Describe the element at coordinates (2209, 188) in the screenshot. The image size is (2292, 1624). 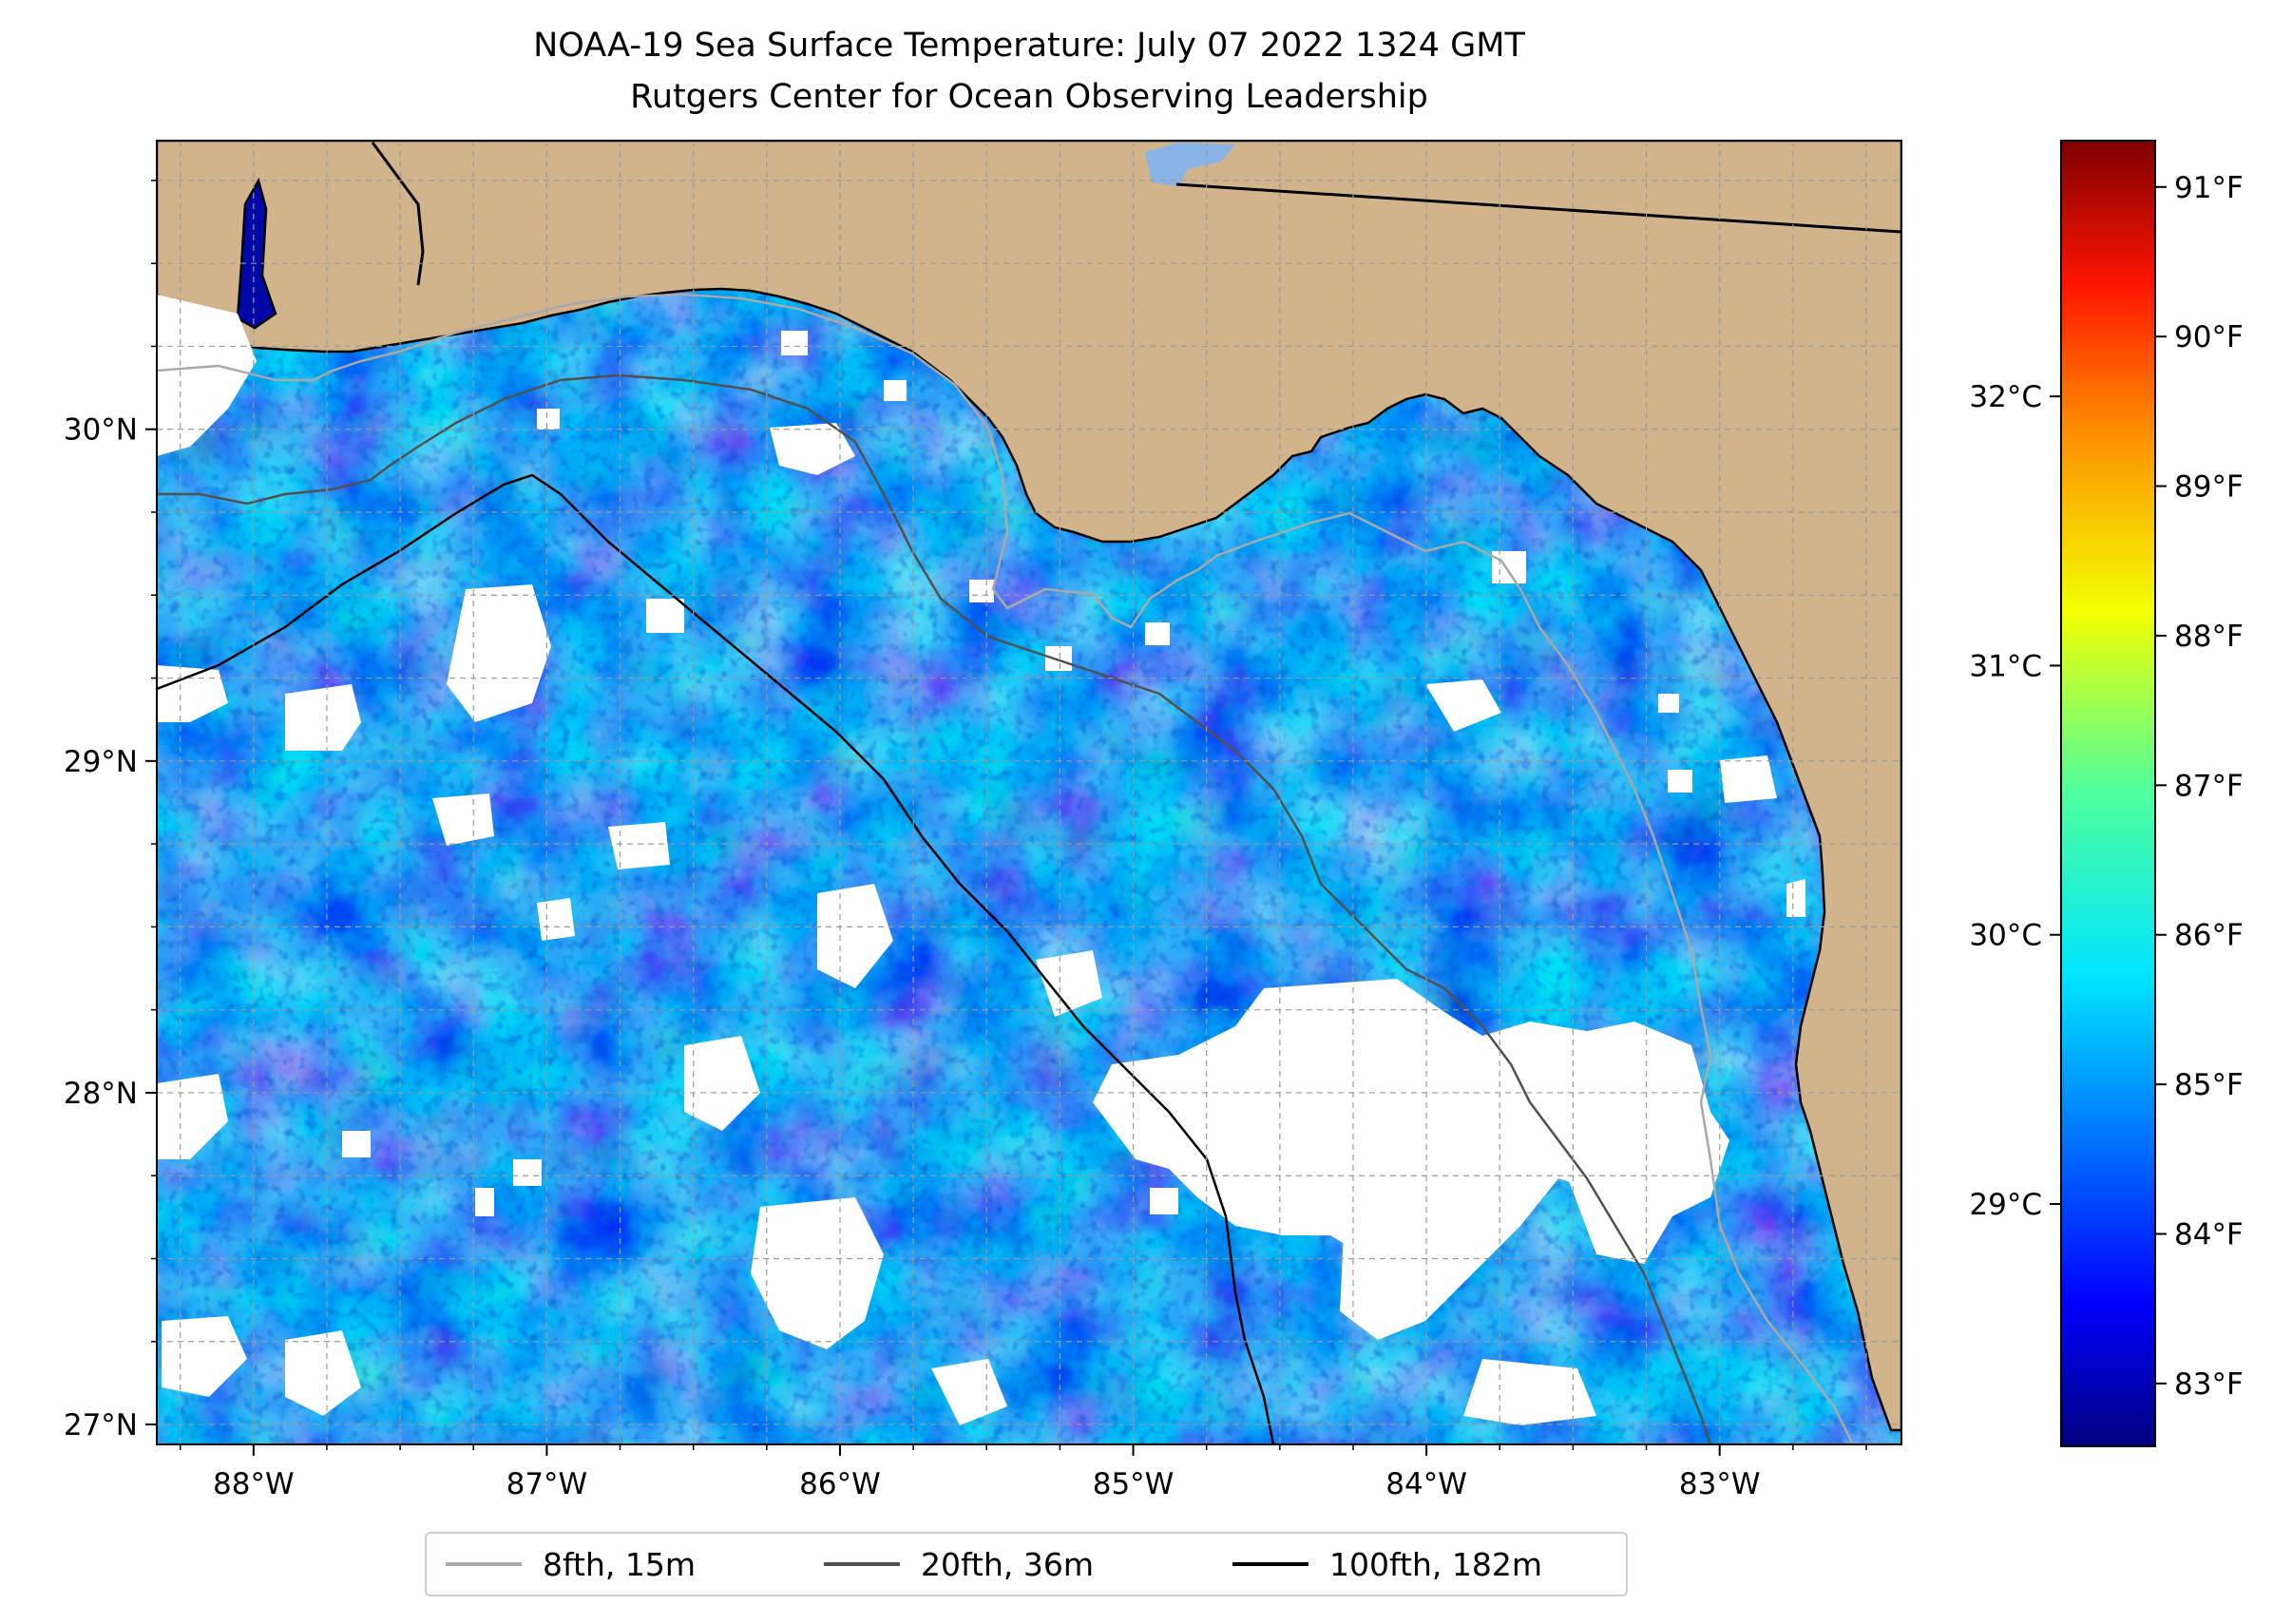
I see `fahrenheit-tick-label: 91°F` at that location.